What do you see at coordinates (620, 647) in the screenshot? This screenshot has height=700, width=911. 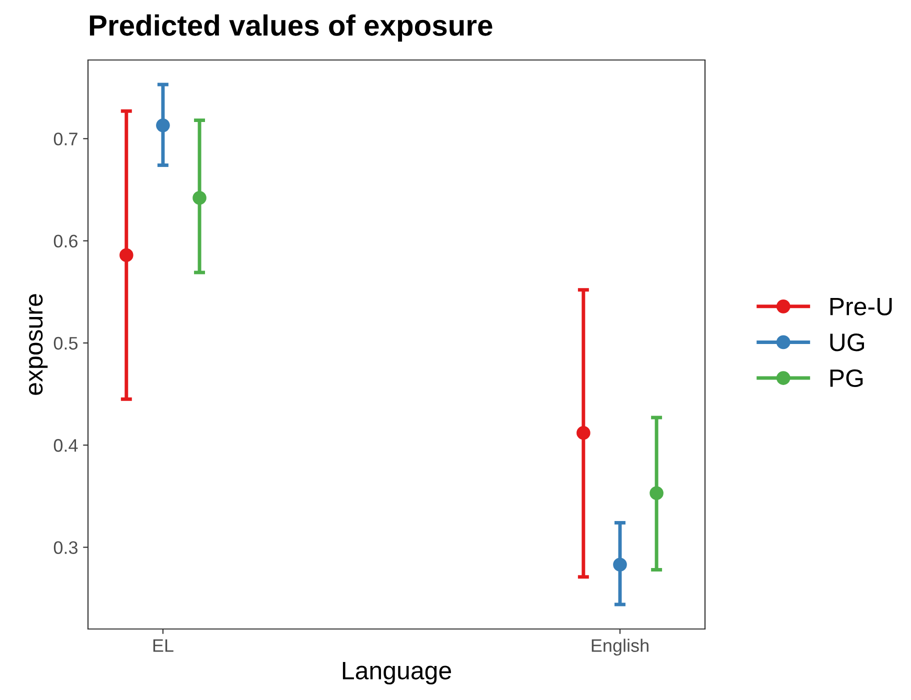 I see `x-tick-label: English` at bounding box center [620, 647].